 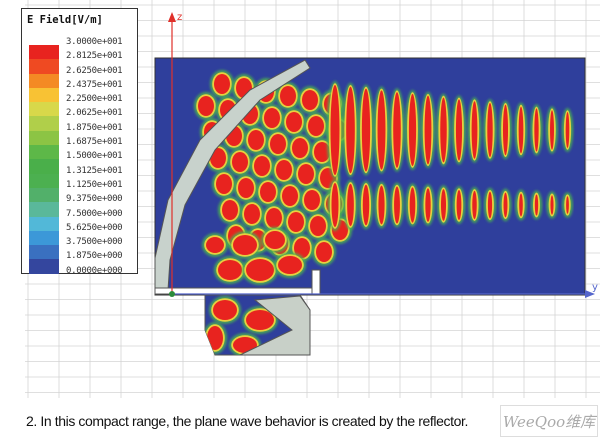 What do you see at coordinates (94, 270) in the screenshot?
I see `legend-tick: 0.0000e+000` at bounding box center [94, 270].